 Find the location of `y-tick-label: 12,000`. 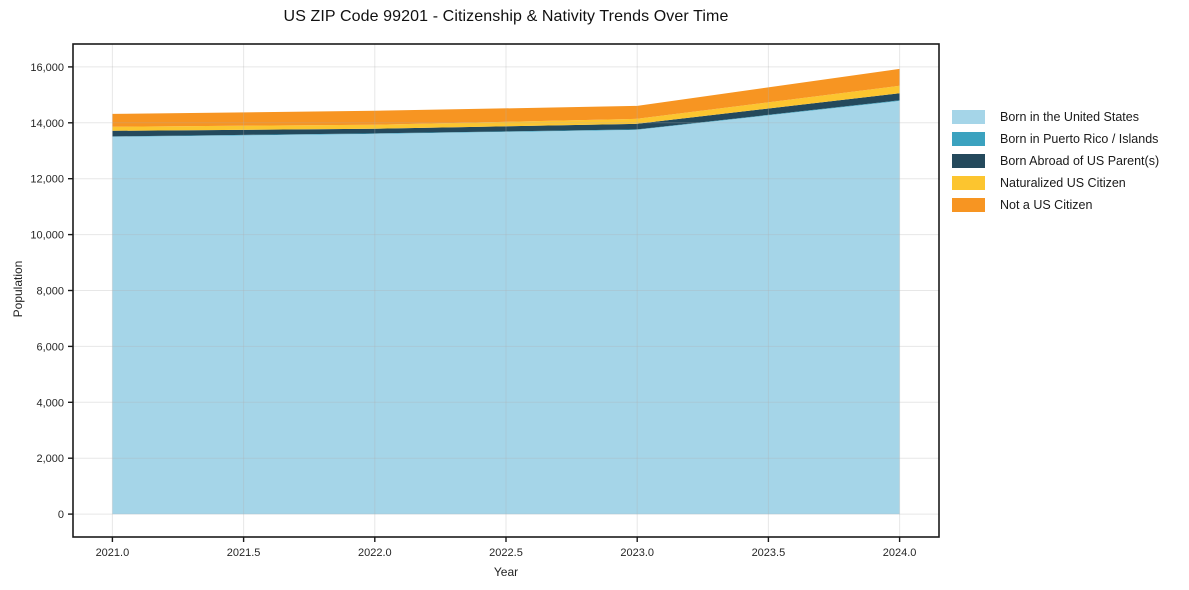

y-tick-label: 12,000 is located at coordinates (47, 180).